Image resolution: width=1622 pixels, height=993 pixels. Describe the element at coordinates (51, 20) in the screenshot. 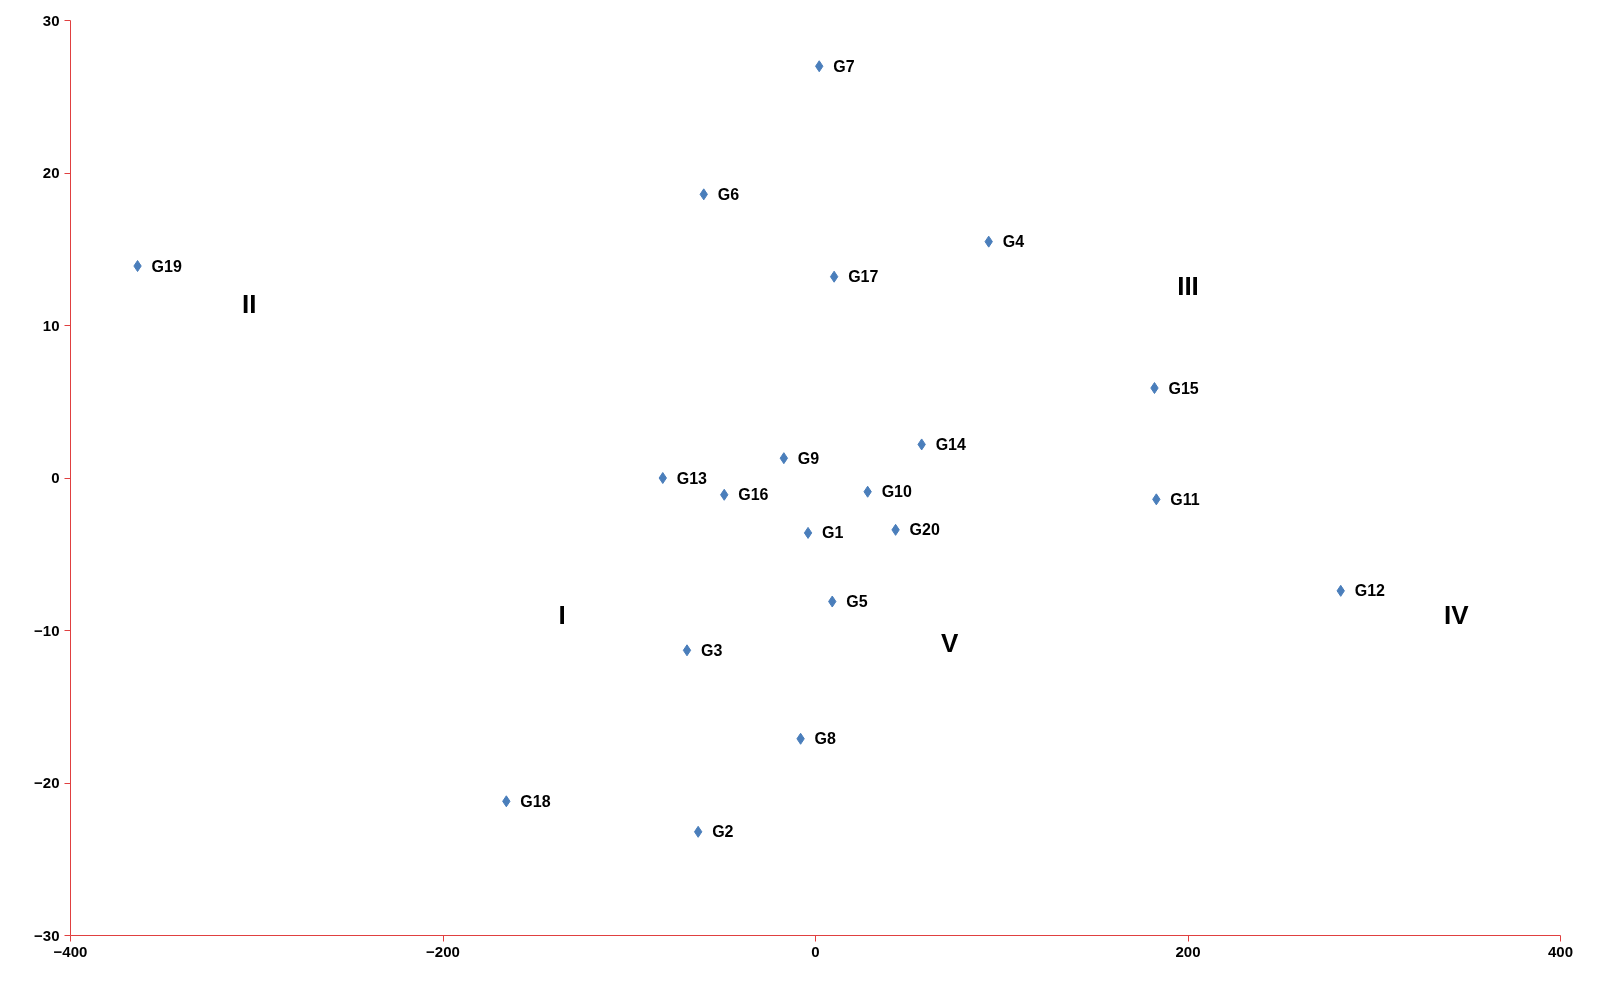

I see `y-tick-label: 30` at that location.